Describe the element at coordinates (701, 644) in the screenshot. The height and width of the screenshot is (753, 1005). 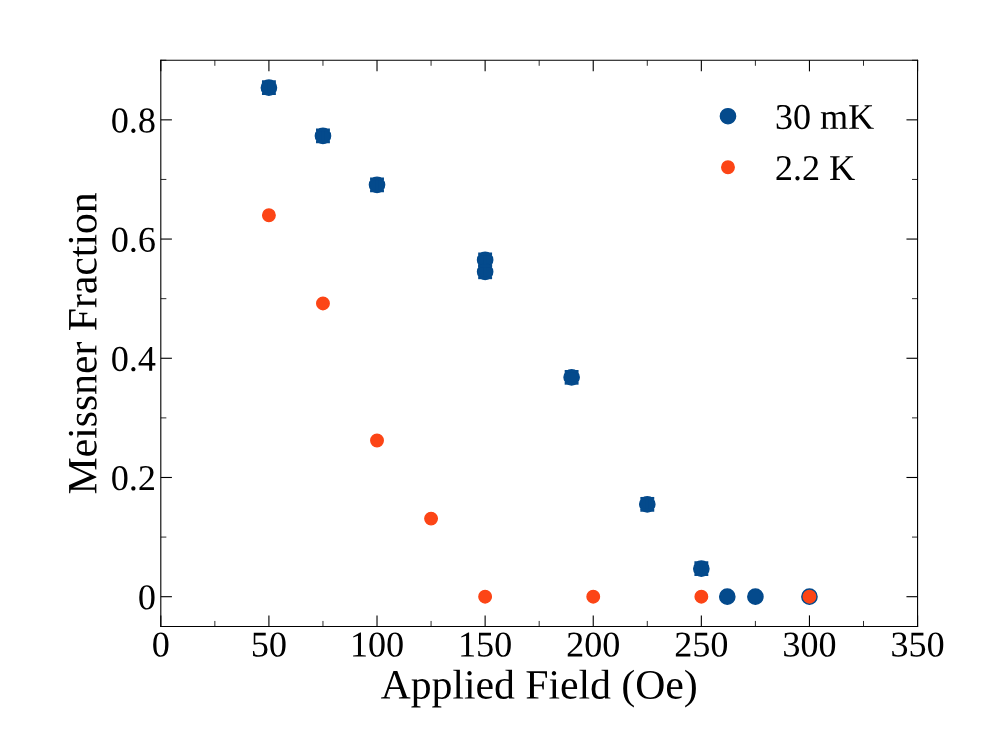
I see `x-tick-label: 250` at that location.